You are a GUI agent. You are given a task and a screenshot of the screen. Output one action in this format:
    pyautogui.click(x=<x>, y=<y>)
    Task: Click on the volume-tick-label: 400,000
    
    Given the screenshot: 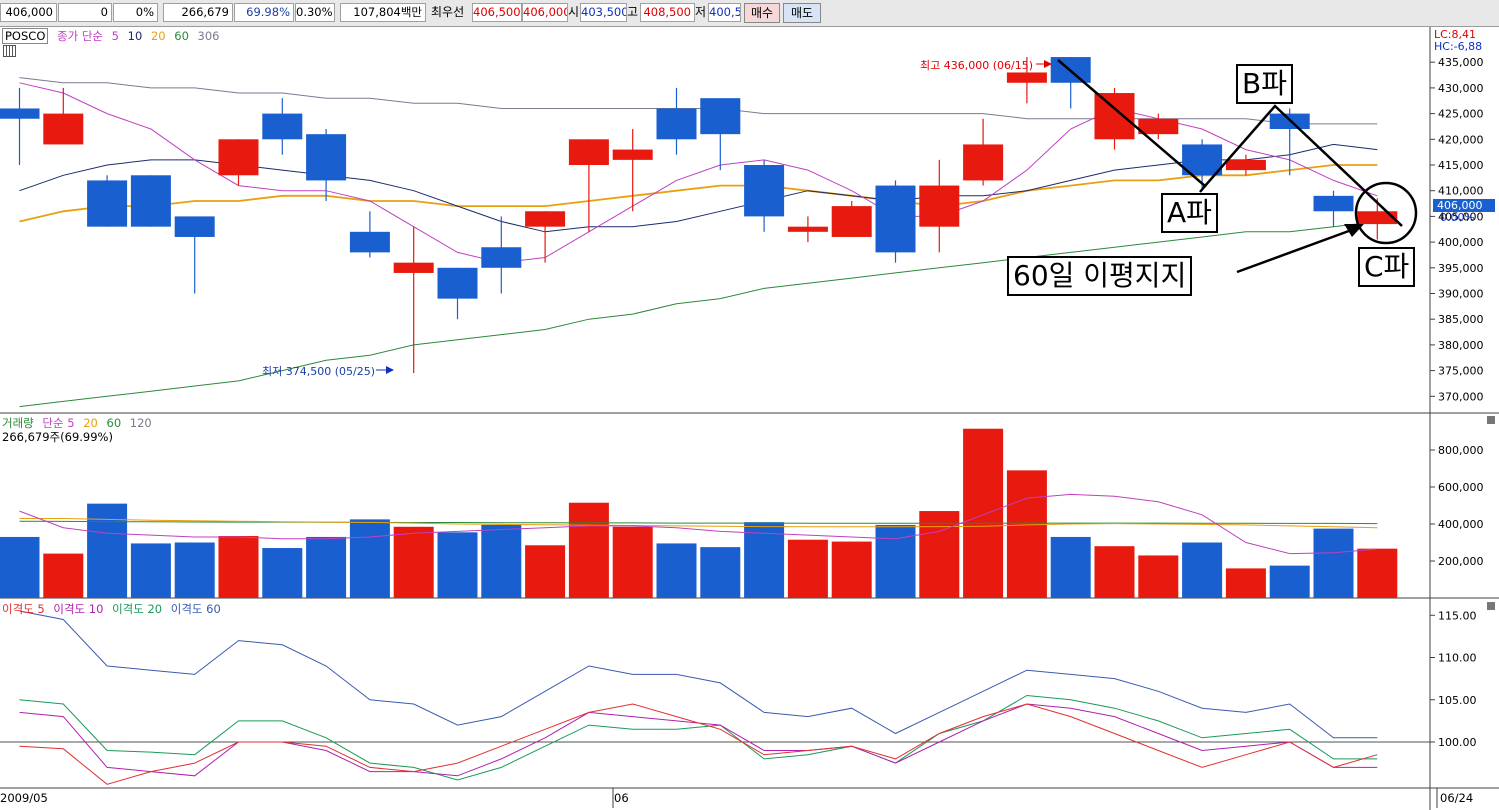 What is the action you would take?
    pyautogui.click(x=1461, y=524)
    